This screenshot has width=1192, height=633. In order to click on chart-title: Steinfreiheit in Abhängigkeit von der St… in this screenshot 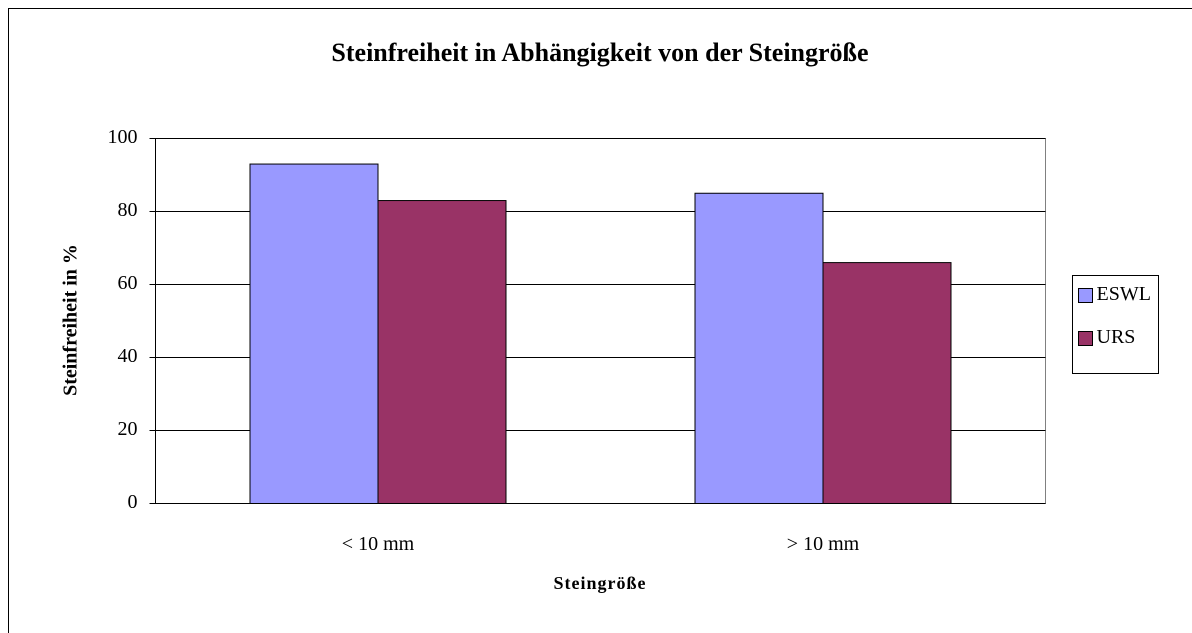, I will do `click(599, 52)`.